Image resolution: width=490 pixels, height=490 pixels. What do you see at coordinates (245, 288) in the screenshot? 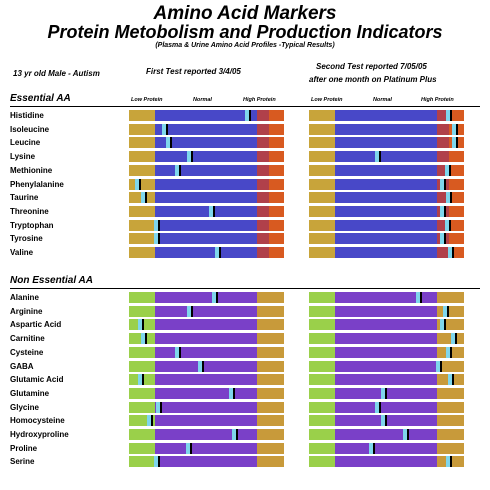
I see `nonessential-divider` at bounding box center [245, 288].